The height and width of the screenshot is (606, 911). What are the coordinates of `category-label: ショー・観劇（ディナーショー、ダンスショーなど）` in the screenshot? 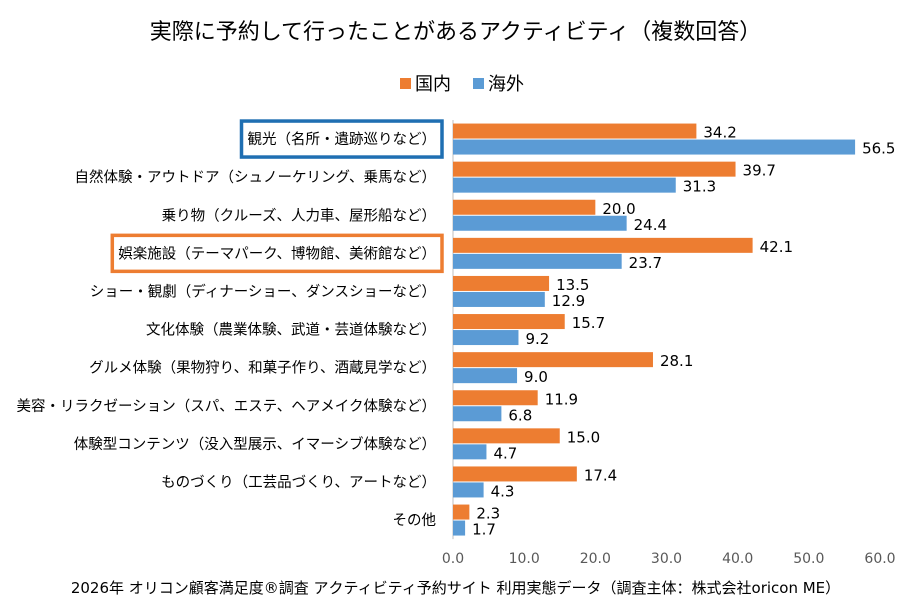 It's located at (263, 291).